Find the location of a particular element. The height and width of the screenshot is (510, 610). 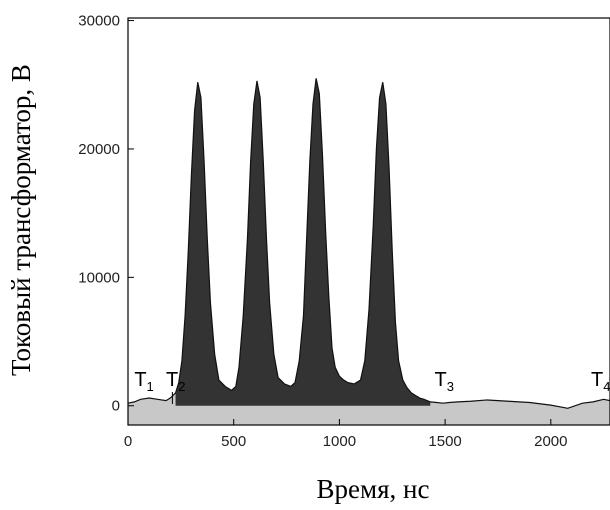

y-tick-label: 10000 is located at coordinates (99, 277).